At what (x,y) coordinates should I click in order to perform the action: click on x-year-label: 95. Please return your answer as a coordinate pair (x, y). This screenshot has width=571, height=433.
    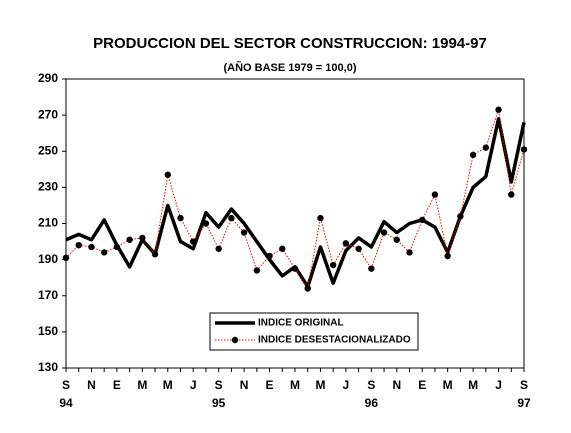
    Looking at the image, I should click on (219, 403).